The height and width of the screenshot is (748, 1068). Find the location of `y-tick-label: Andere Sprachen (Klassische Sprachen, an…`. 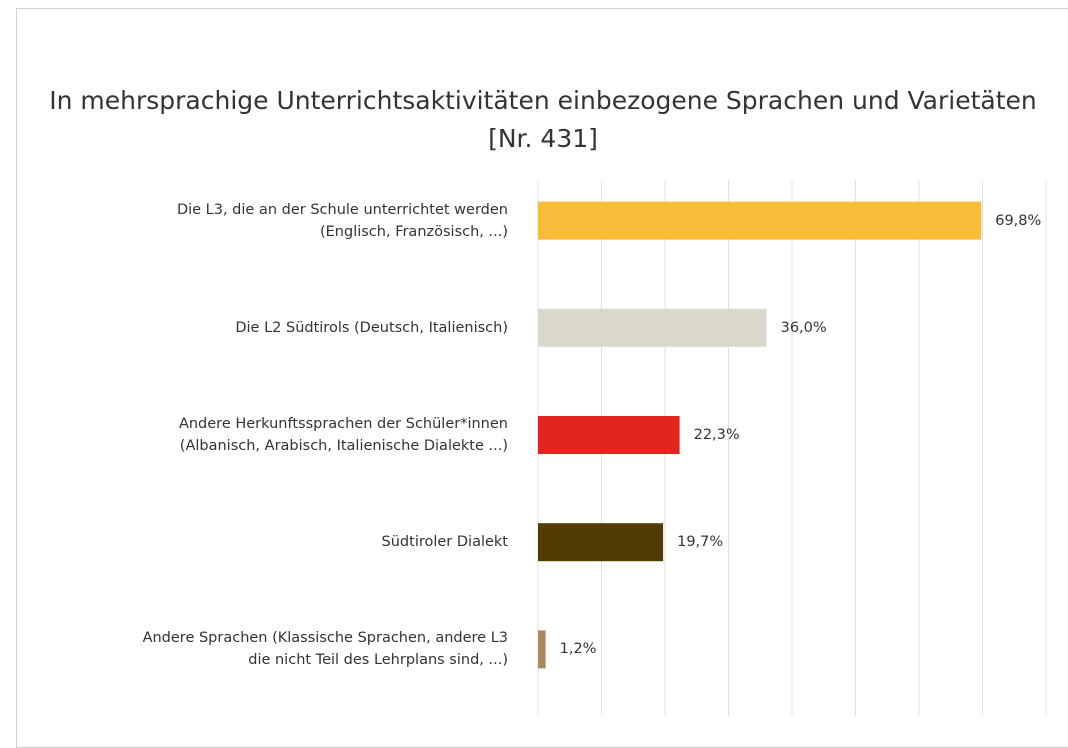

y-tick-label: Andere Sprachen (Klassische Sprachen, an… is located at coordinates (325, 649).